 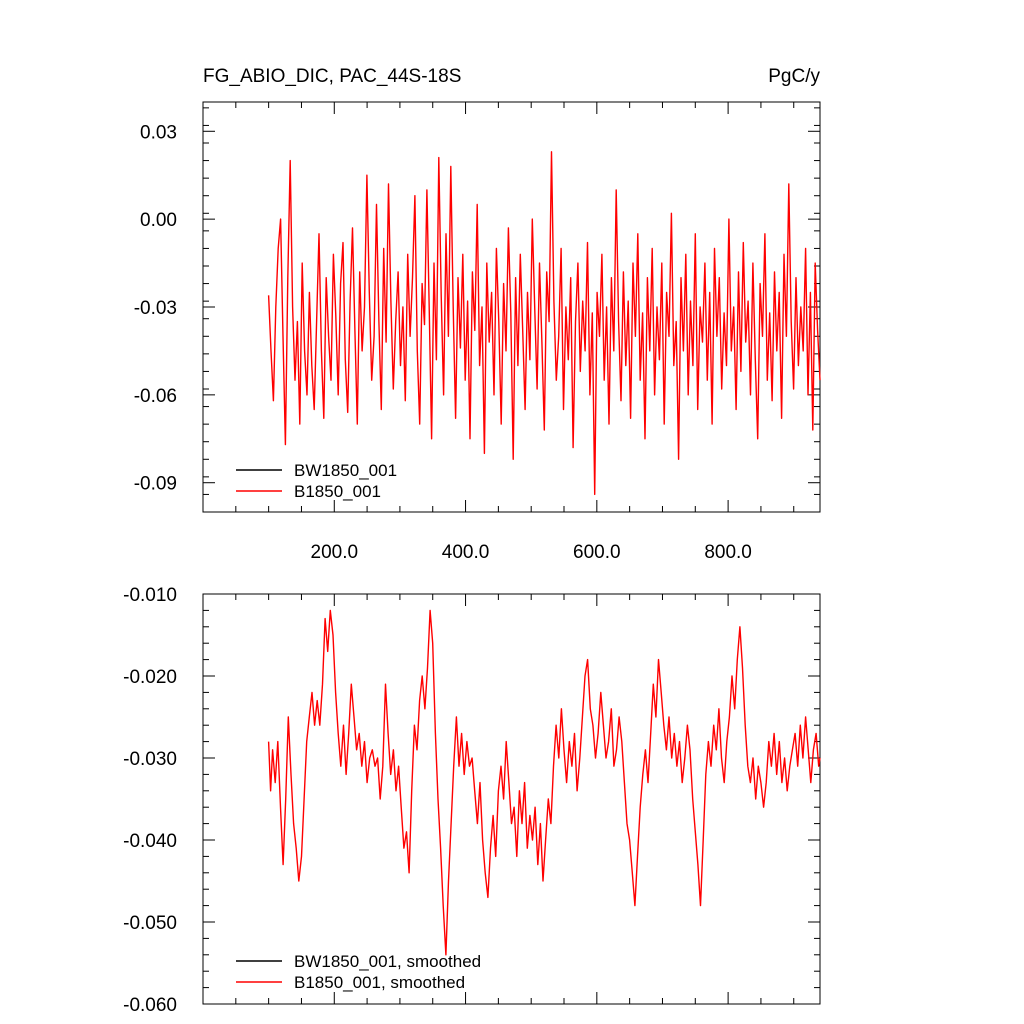 What do you see at coordinates (158, 132) in the screenshot?
I see `y-tick-label: 0.03` at bounding box center [158, 132].